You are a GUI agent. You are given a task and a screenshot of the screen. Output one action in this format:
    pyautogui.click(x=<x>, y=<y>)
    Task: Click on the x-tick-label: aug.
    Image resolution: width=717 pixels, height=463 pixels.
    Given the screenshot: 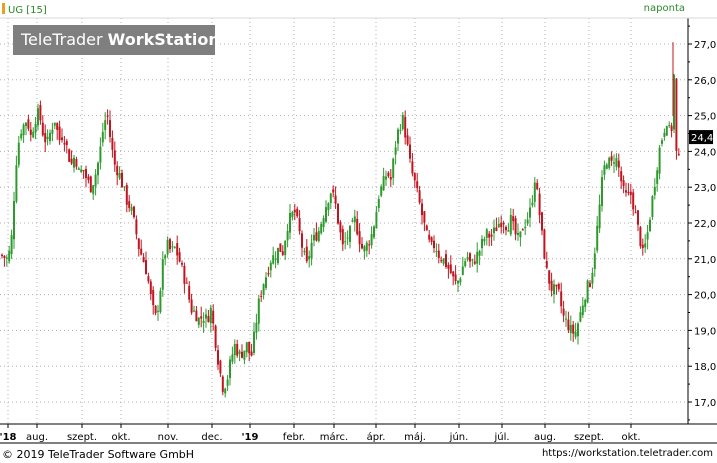 What is the action you would take?
    pyautogui.click(x=545, y=437)
    